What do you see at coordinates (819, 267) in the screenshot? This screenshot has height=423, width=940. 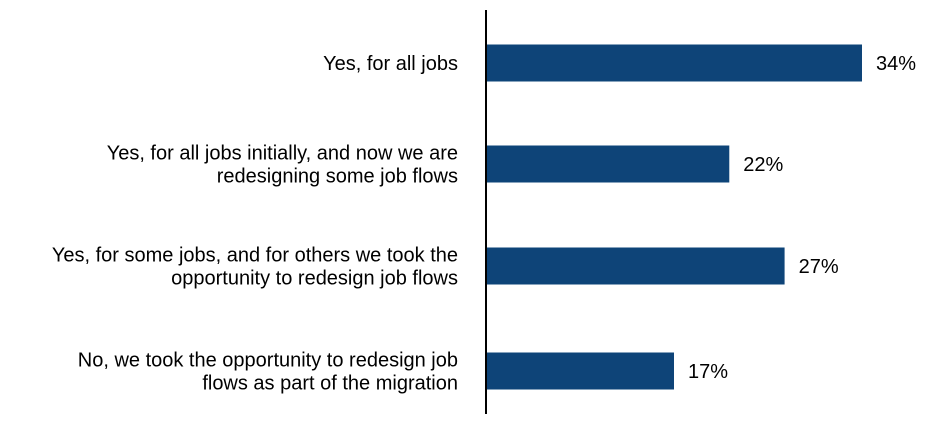 I see `value-label-2: 27%` at bounding box center [819, 267].